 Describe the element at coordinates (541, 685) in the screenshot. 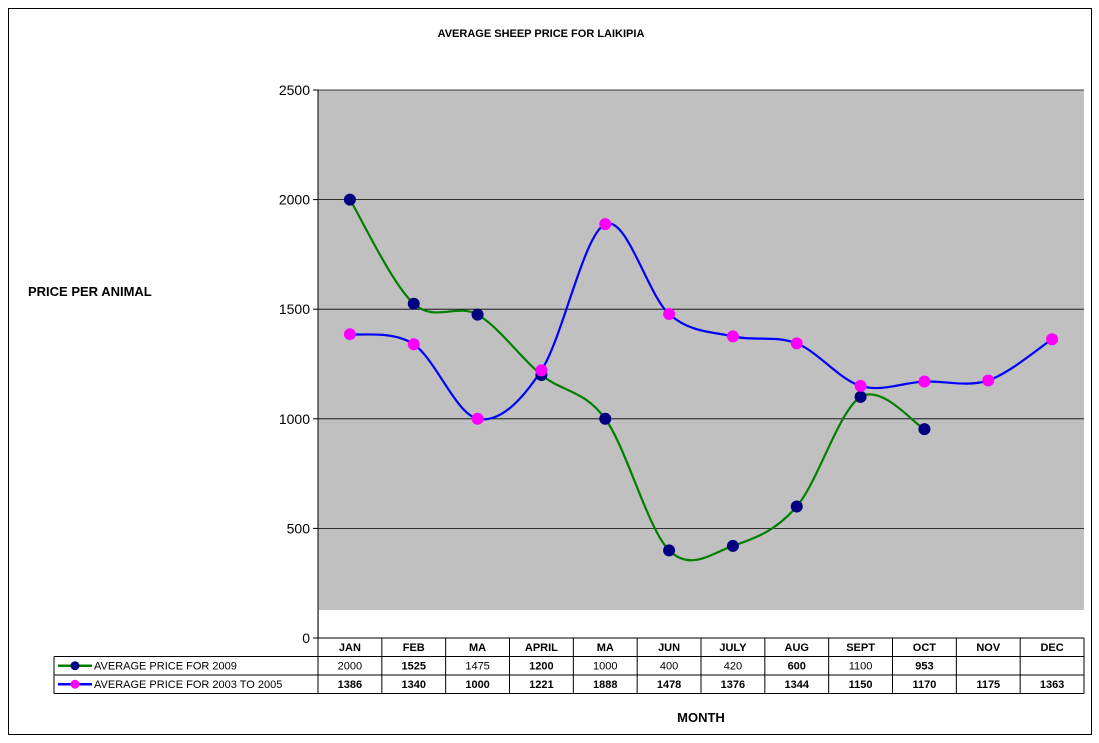

I see `data-label: 1221` at that location.